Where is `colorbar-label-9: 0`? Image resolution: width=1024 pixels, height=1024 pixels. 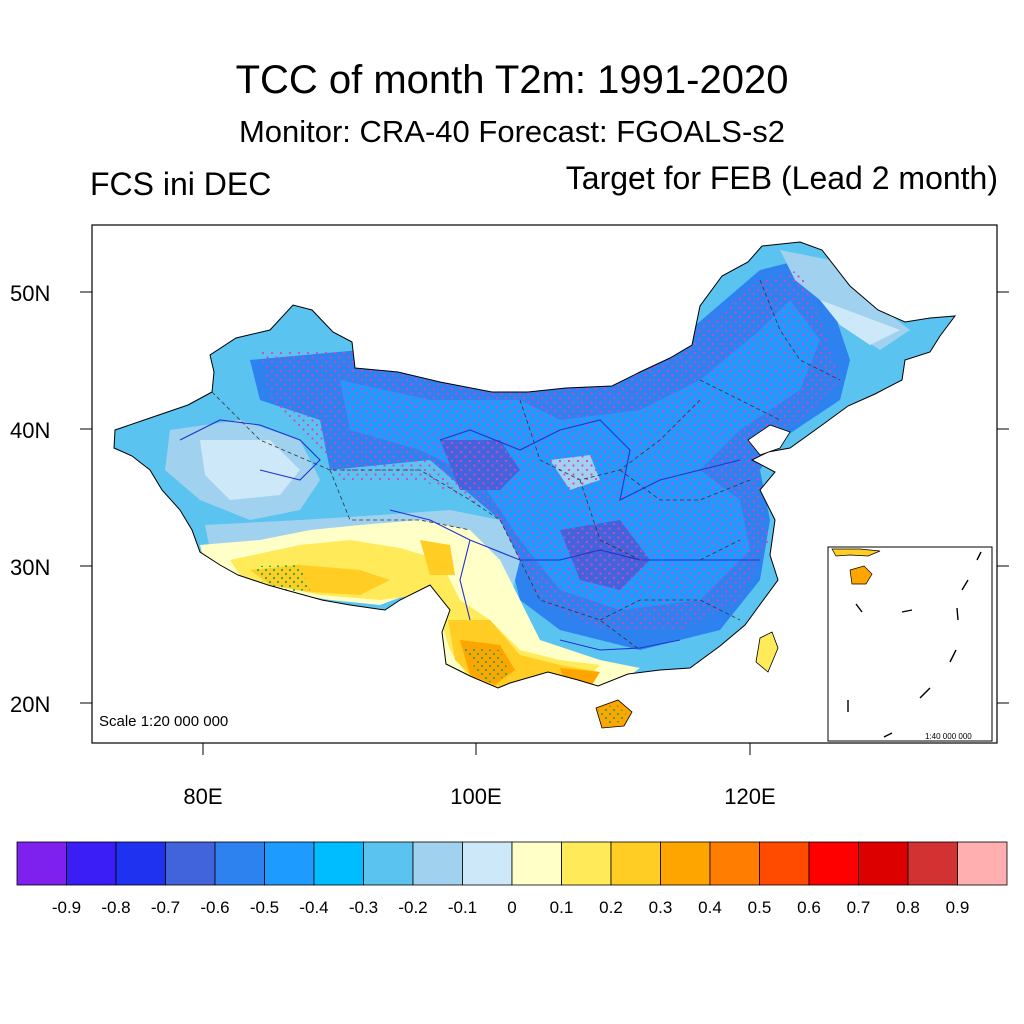 colorbar-label-9: 0 is located at coordinates (511, 907).